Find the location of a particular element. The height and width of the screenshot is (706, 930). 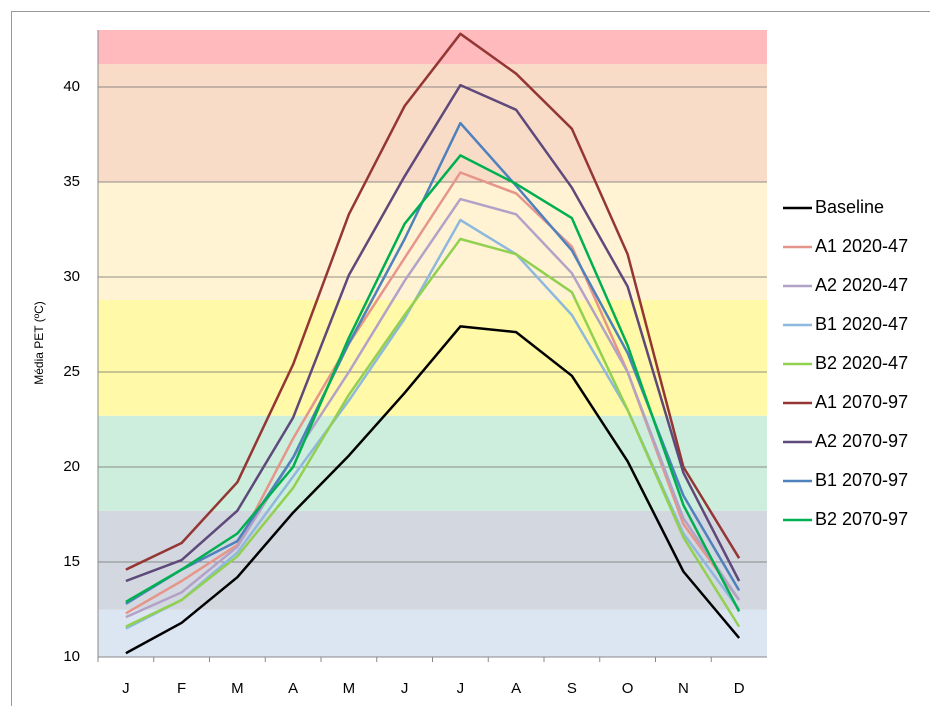

y-tick-label: 35 is located at coordinates (71, 181).